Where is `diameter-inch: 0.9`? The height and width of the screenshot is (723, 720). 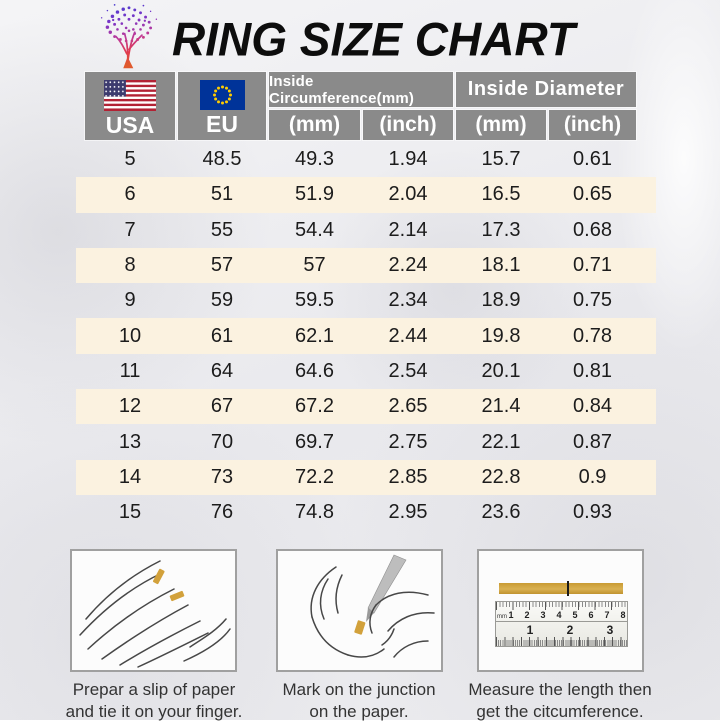
diameter-inch: 0.9 is located at coordinates (592, 476).